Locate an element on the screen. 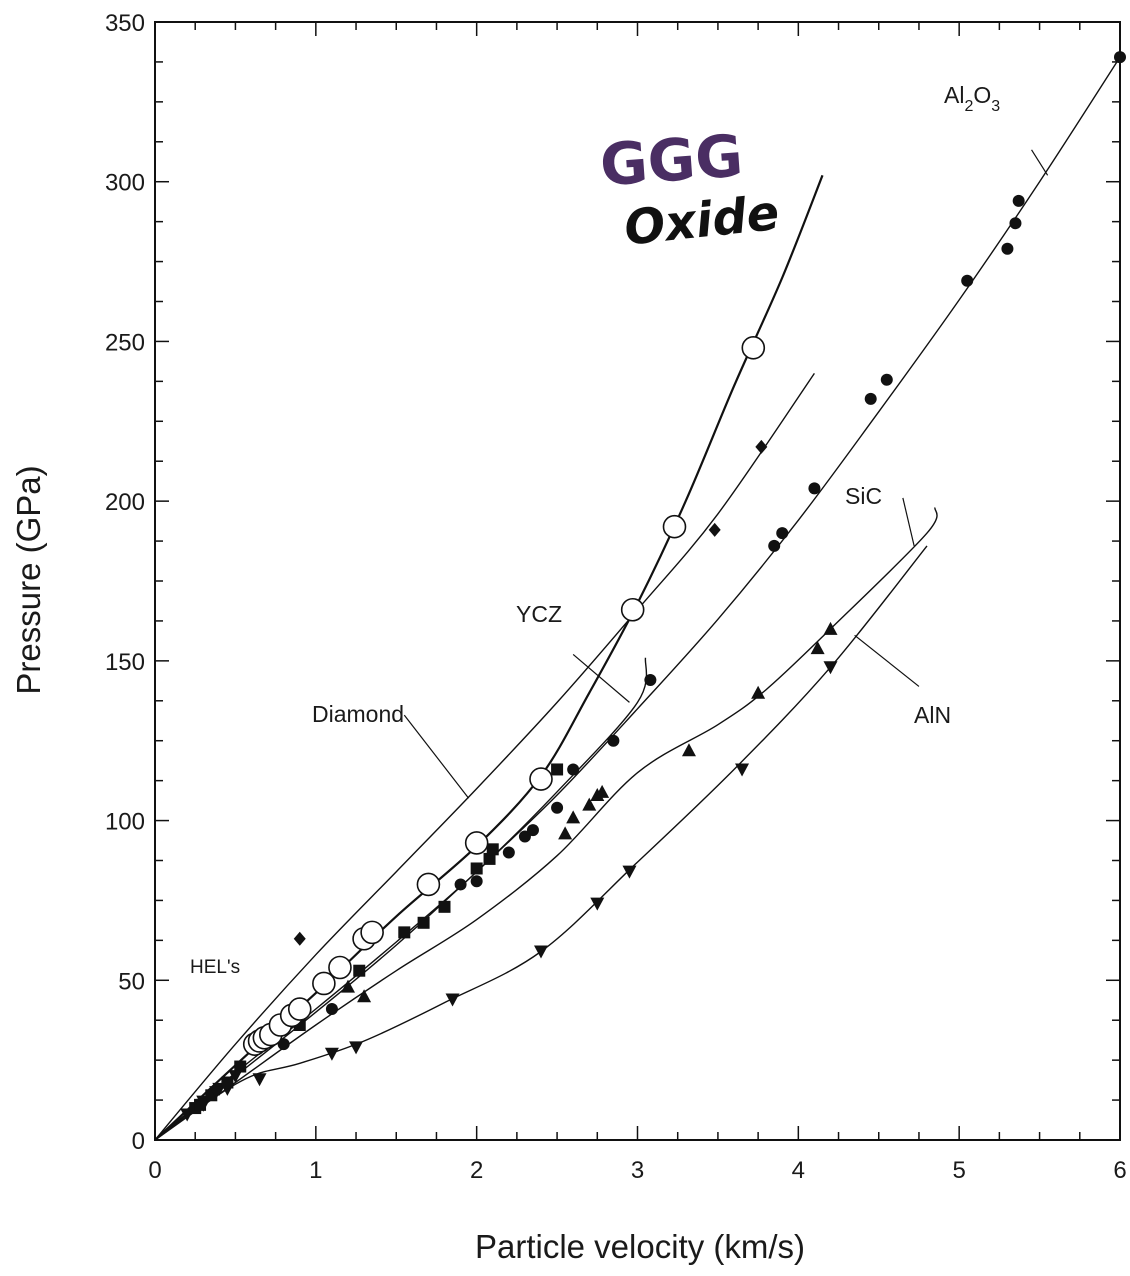  y-tick-label: 350 is located at coordinates (125, 23).